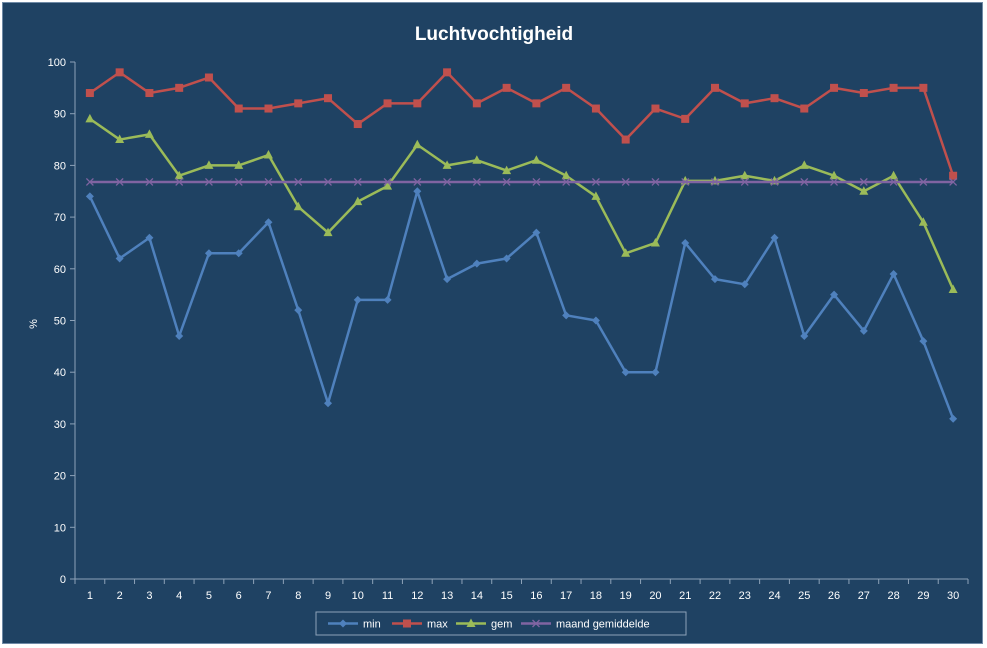 Image resolution: width=987 pixels, height=648 pixels. What do you see at coordinates (566, 596) in the screenshot?
I see `x-tick-label: 17` at bounding box center [566, 596].